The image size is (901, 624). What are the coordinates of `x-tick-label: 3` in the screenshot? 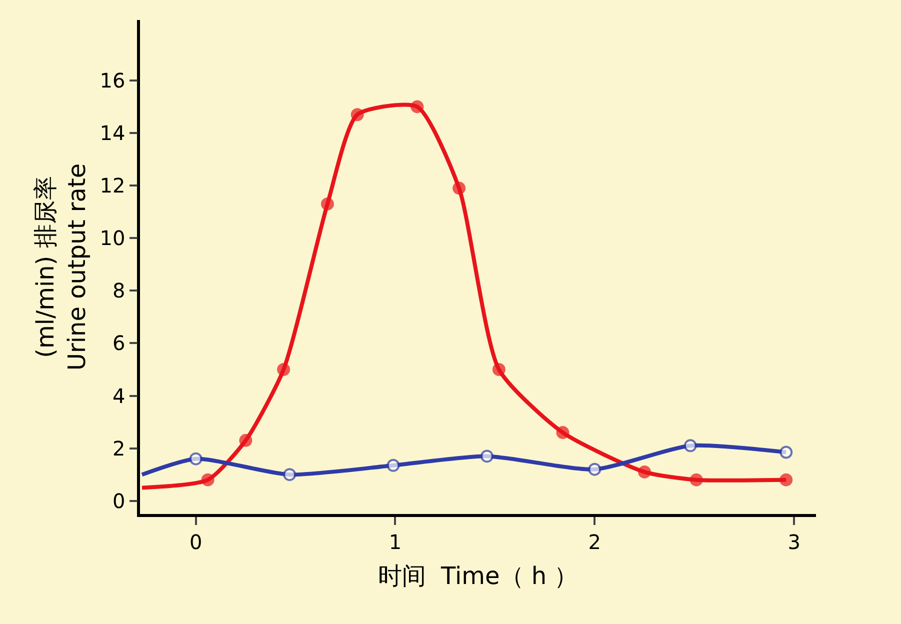 It's located at (794, 542).